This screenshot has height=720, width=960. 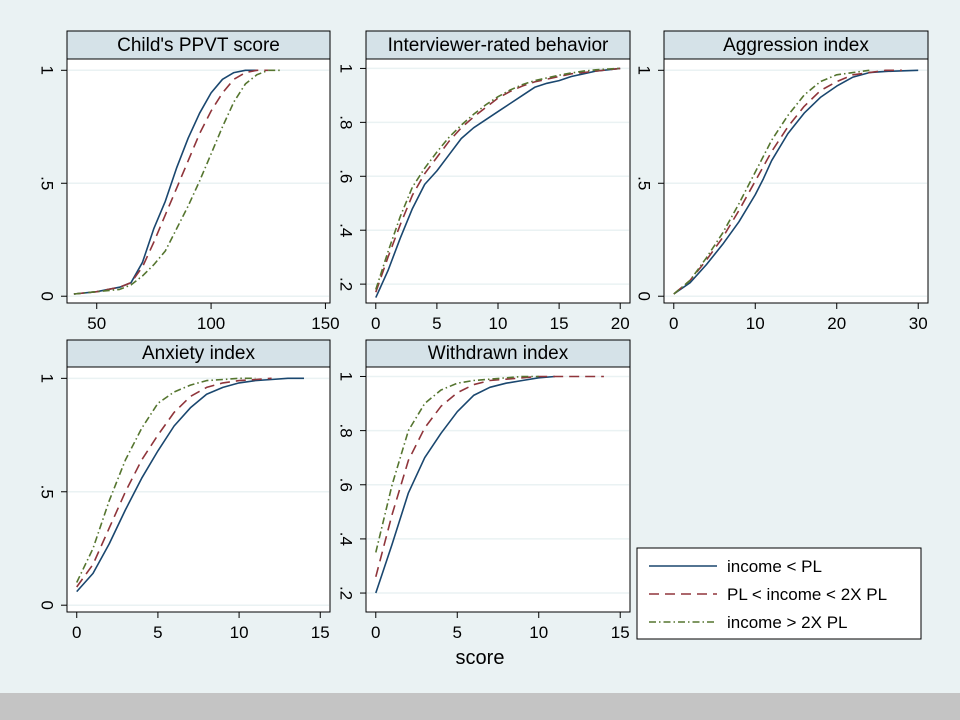 I want to click on panel-title: Aggression index, so click(x=796, y=45).